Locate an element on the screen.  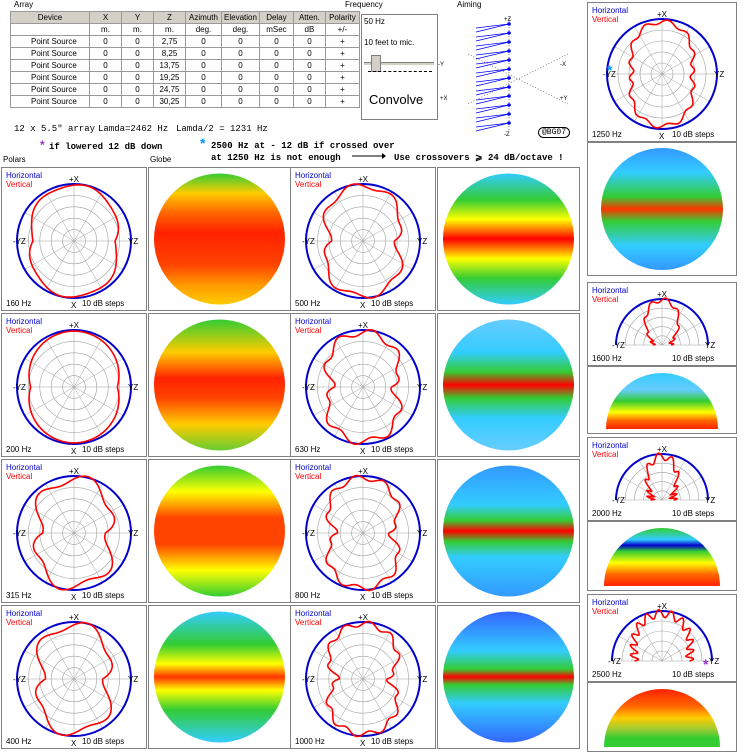
frequency-value: 50 Hz is located at coordinates (374, 21).